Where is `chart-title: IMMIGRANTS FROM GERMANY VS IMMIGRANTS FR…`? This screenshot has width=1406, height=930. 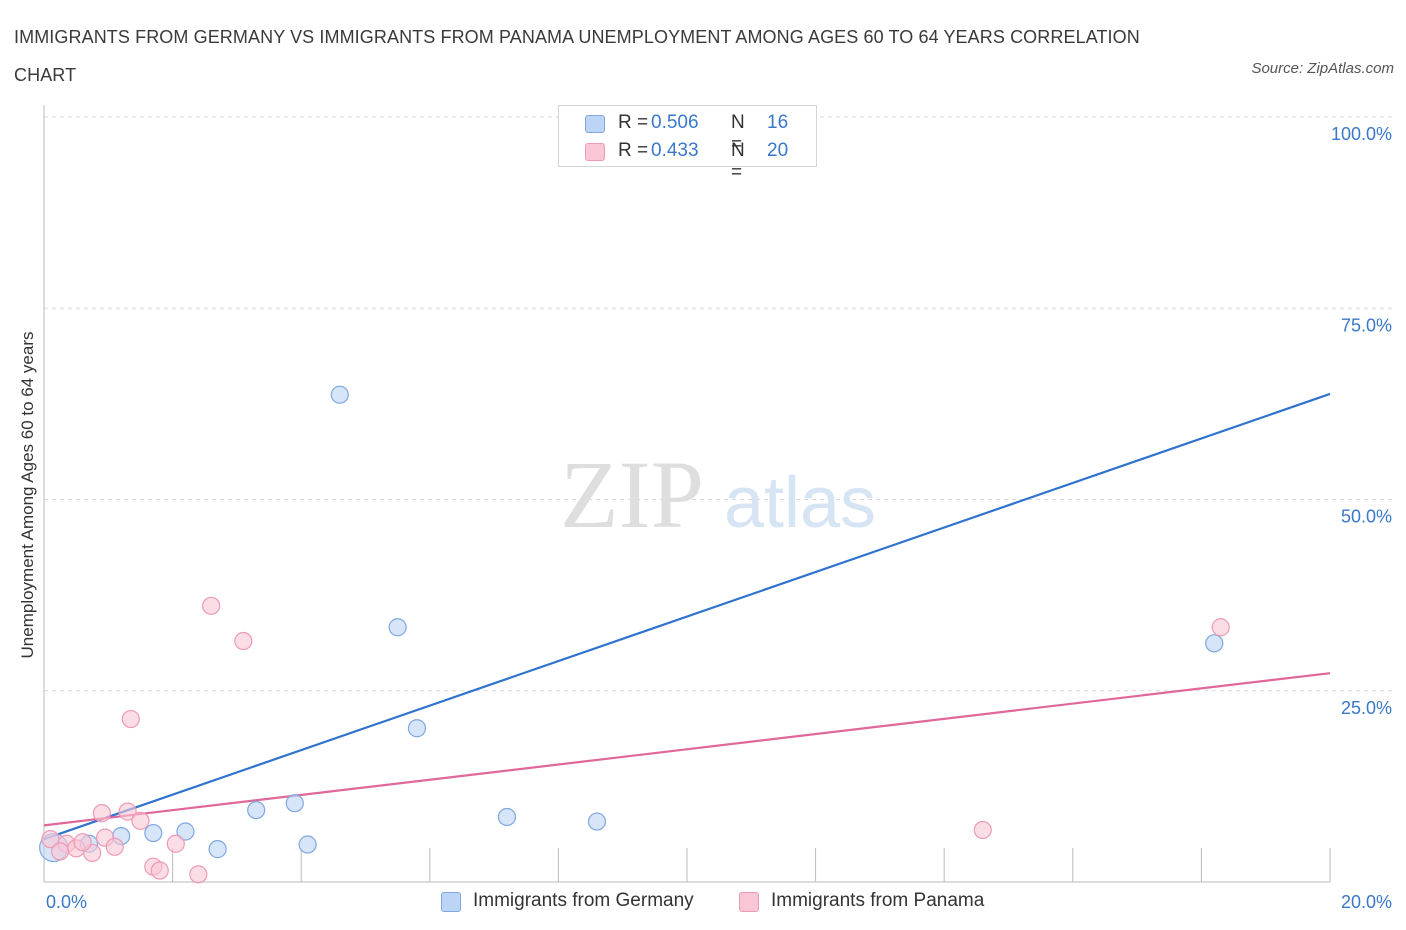 chart-title: IMMIGRANTS FROM GERMANY VS IMMIGRANTS FR… is located at coordinates (577, 56).